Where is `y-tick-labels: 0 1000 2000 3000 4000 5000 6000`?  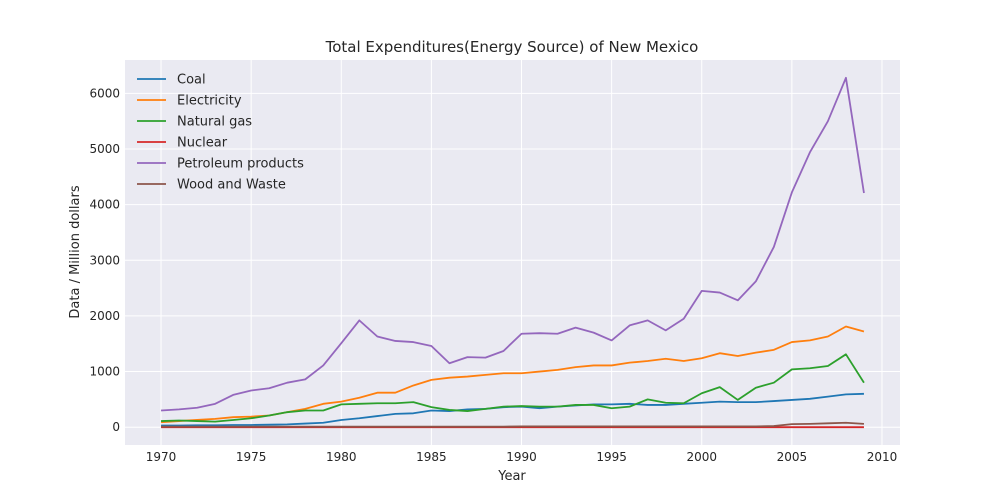
y-tick-labels: 0 1000 2000 3000 4000 5000 6000 is located at coordinates (104, 260).